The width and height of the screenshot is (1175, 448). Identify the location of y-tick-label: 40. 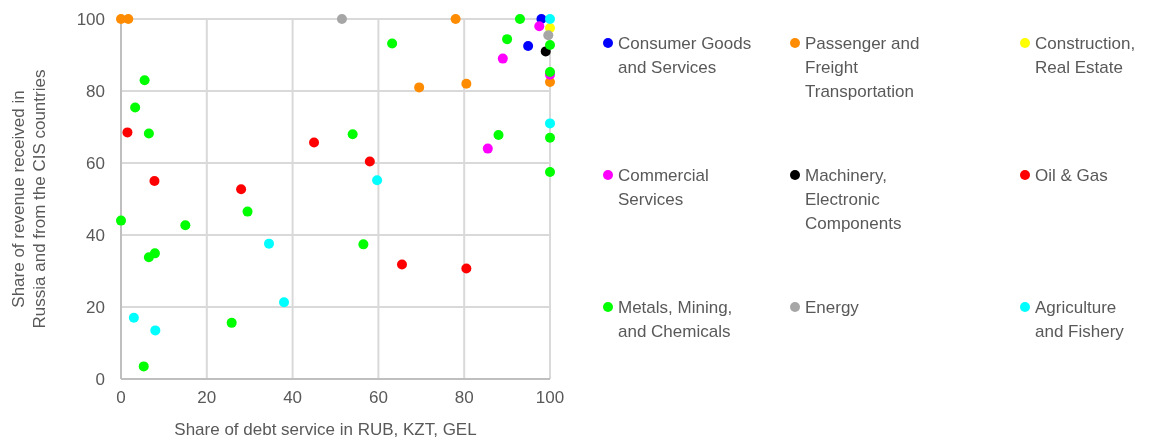
(95, 235).